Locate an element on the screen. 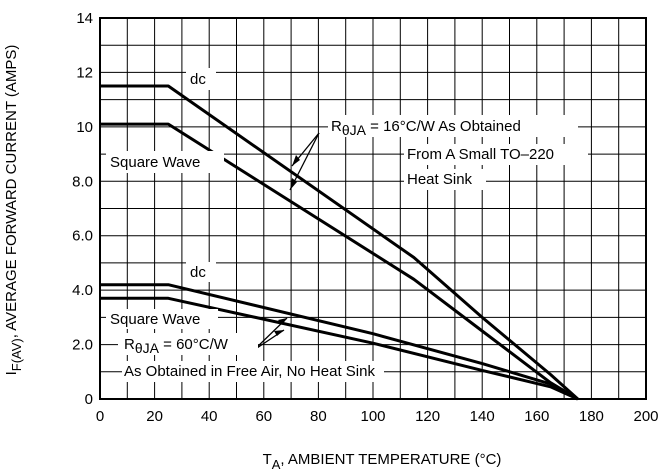 This screenshot has height=472, width=660. y-tick-label: 14 is located at coordinates (84, 18).